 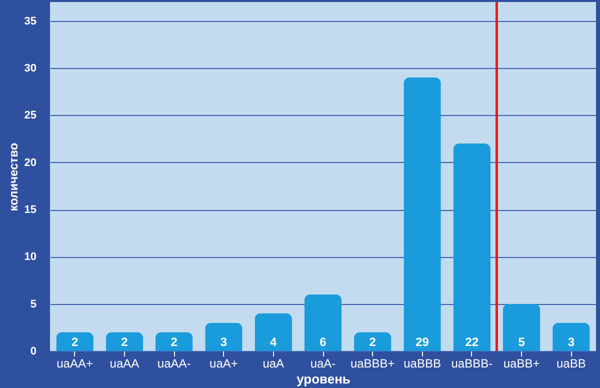 I want to click on data-label: 29, so click(x=423, y=342).